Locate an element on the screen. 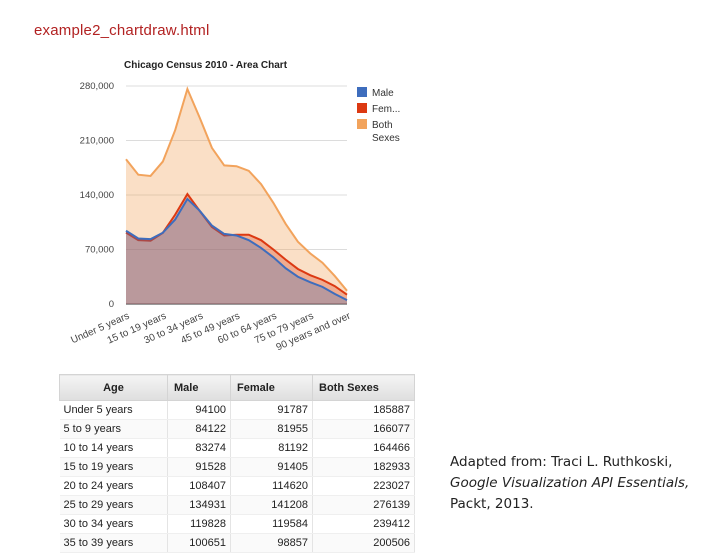 This screenshot has width=720, height=553. table-cell-age: 30 to 34 years is located at coordinates (113, 524).